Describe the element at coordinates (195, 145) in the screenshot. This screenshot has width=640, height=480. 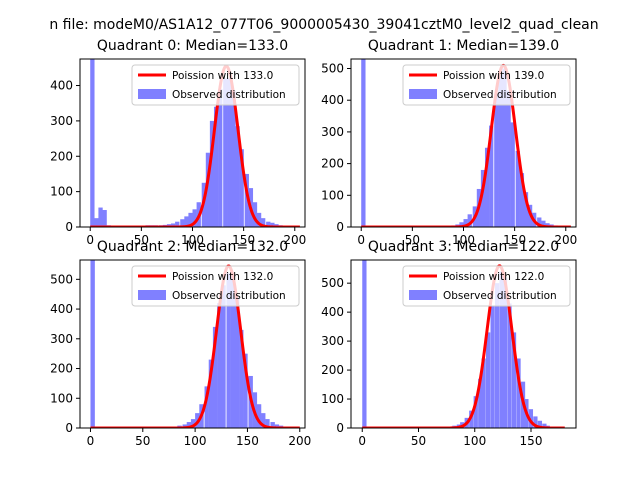
I see `quadrant-0-poisson-line` at that location.